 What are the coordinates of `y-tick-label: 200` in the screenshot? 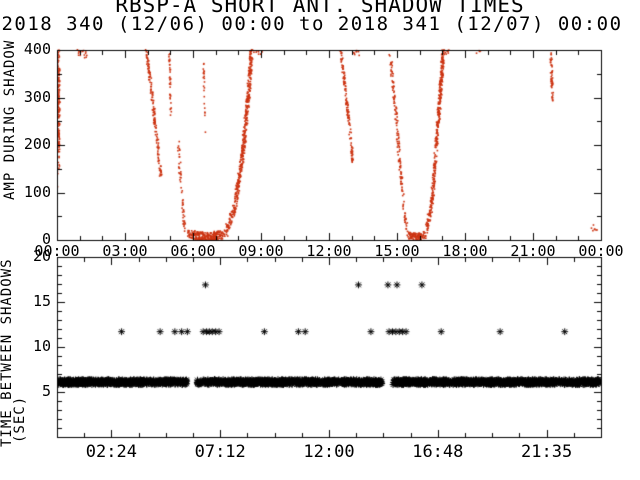 It's located at (37, 144).